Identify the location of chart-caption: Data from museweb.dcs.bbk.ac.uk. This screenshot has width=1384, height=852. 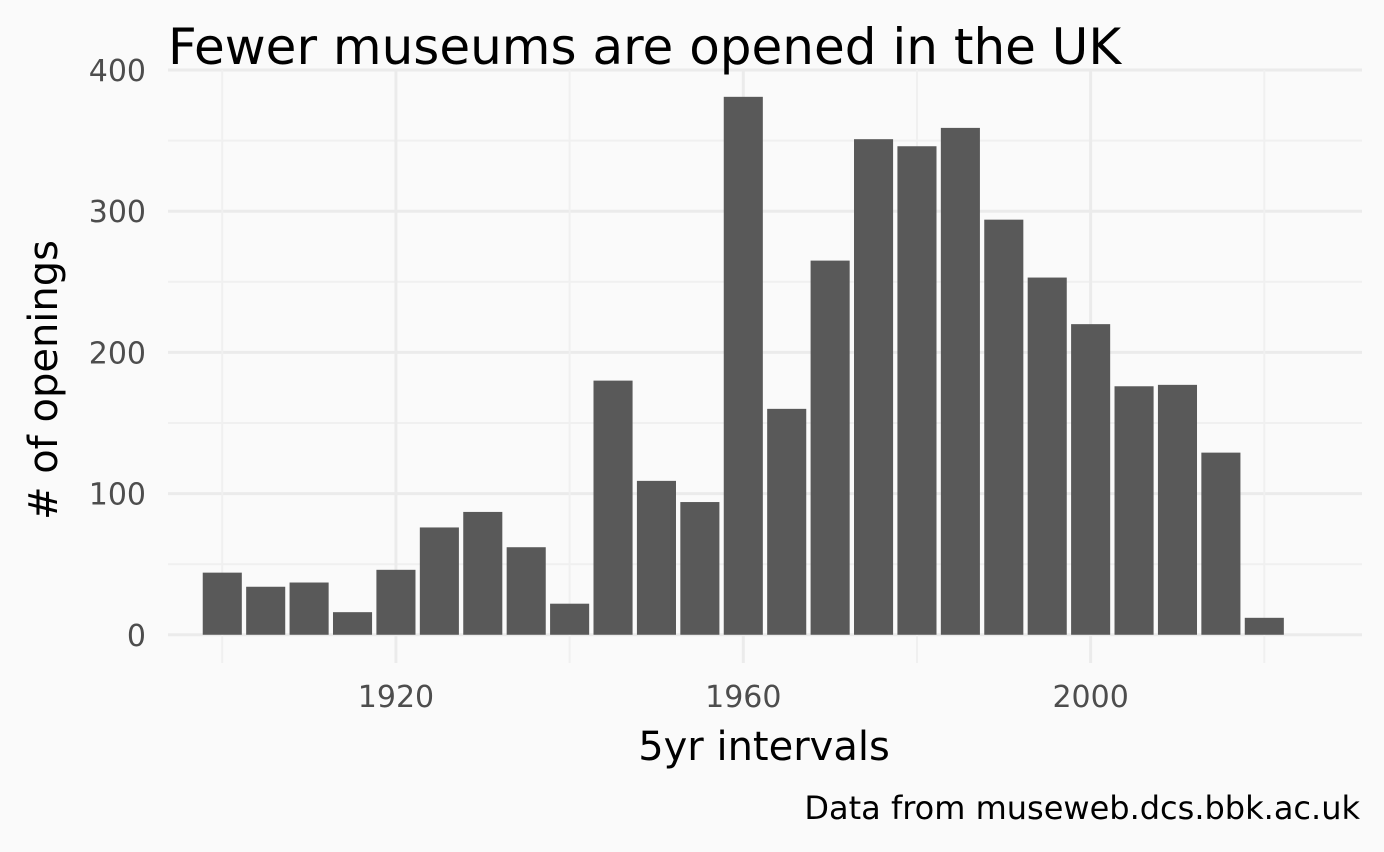
(1082, 808).